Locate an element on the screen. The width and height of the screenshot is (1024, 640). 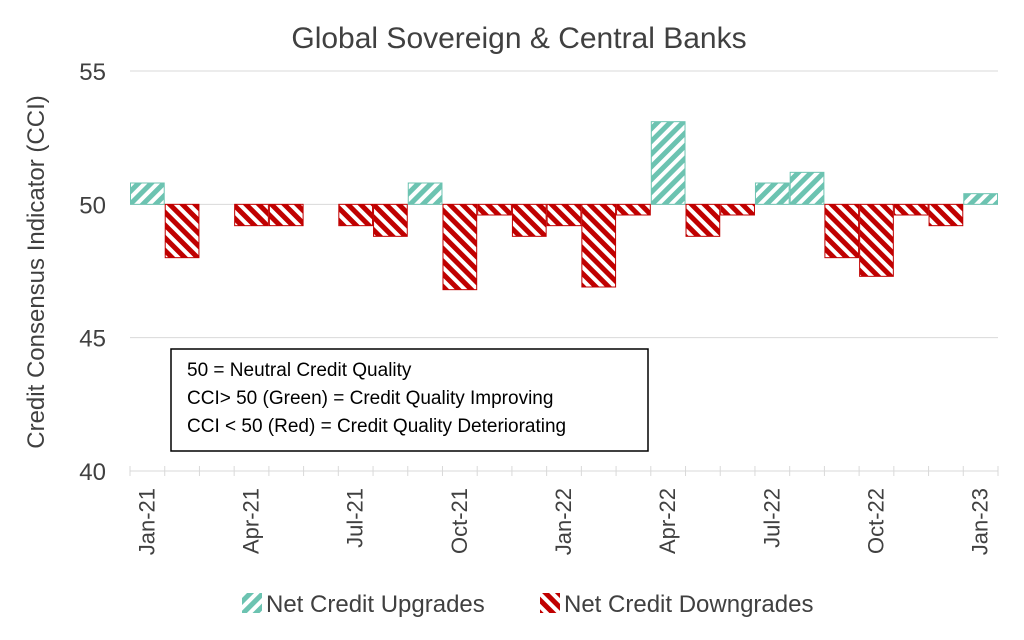
annotation-line-1: 50 = Neutral Credit Quality is located at coordinates (299, 370).